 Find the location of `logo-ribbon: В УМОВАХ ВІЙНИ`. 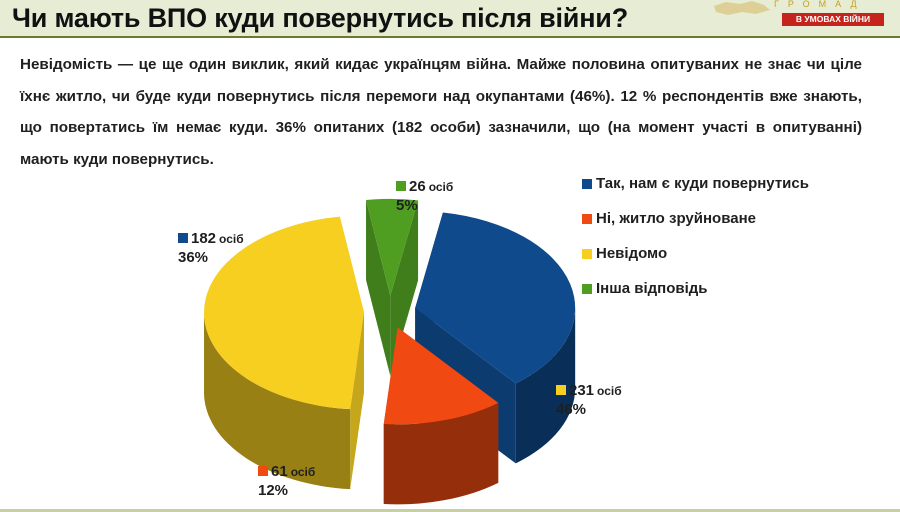

logo-ribbon: В УМОВАХ ВІЙНИ is located at coordinates (833, 19).